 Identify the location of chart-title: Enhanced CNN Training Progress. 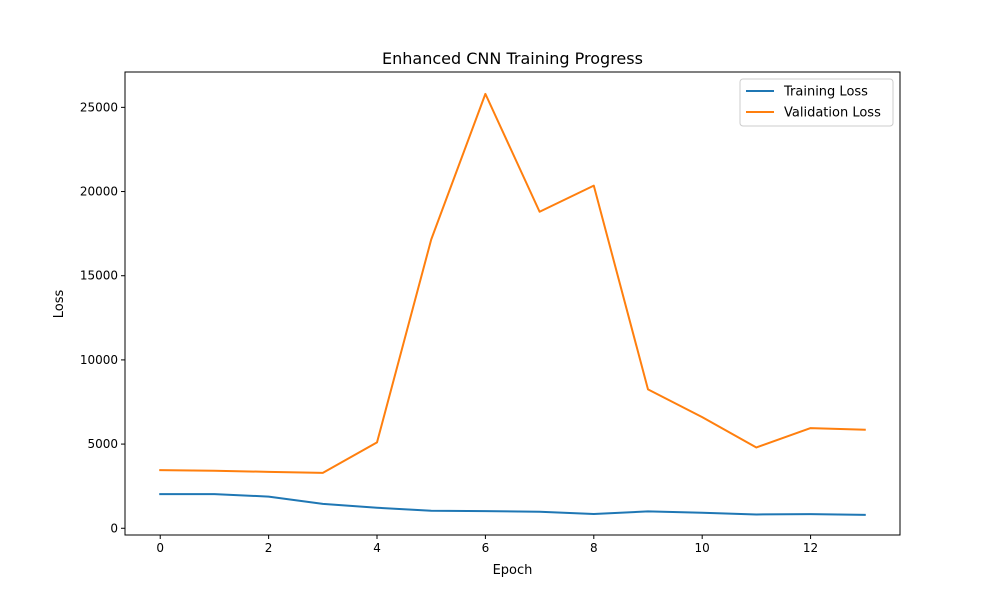
(512, 58).